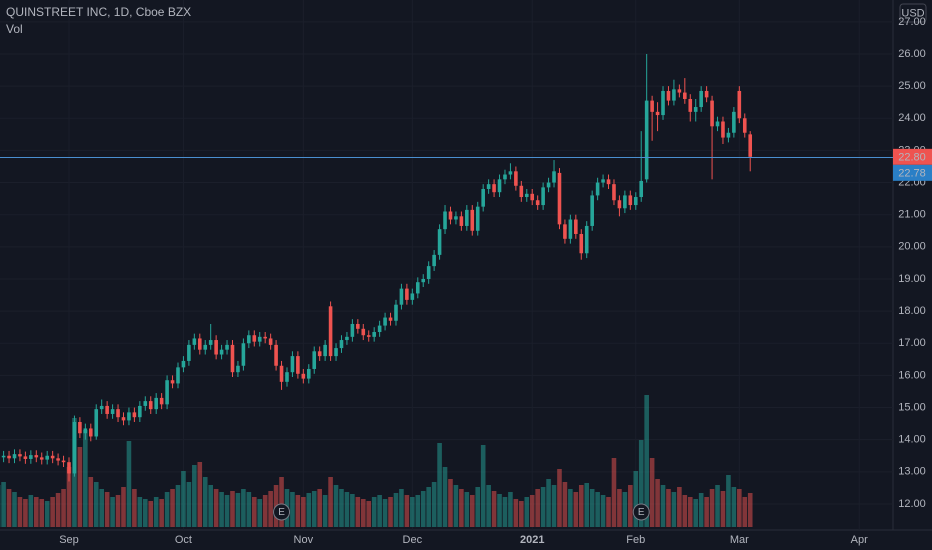  What do you see at coordinates (912, 172) in the screenshot?
I see `price-line-box` at bounding box center [912, 172].